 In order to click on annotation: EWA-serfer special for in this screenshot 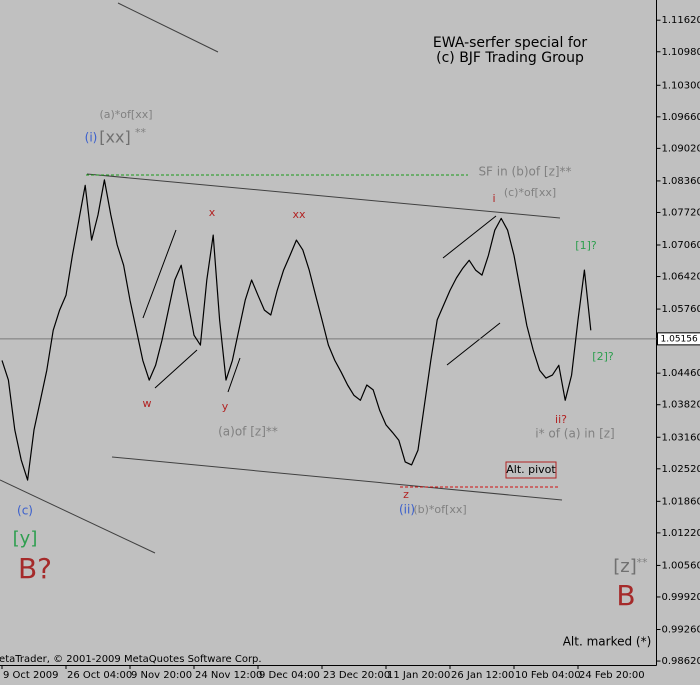, I will do `click(510, 43)`.